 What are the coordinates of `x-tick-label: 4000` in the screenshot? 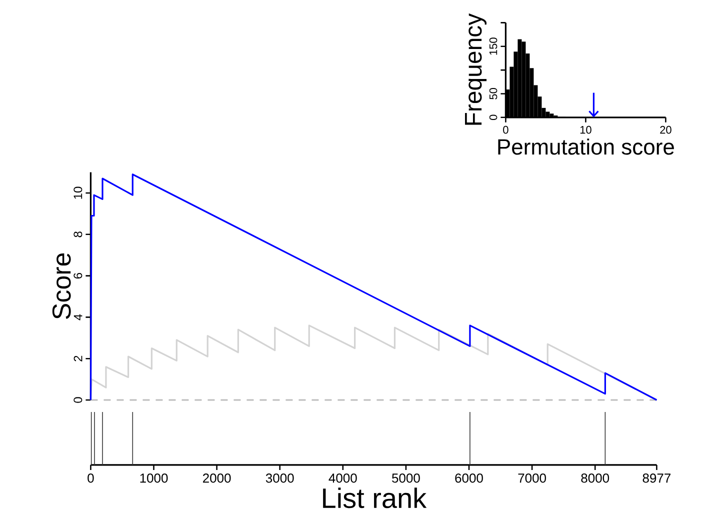 It's located at (342, 478).